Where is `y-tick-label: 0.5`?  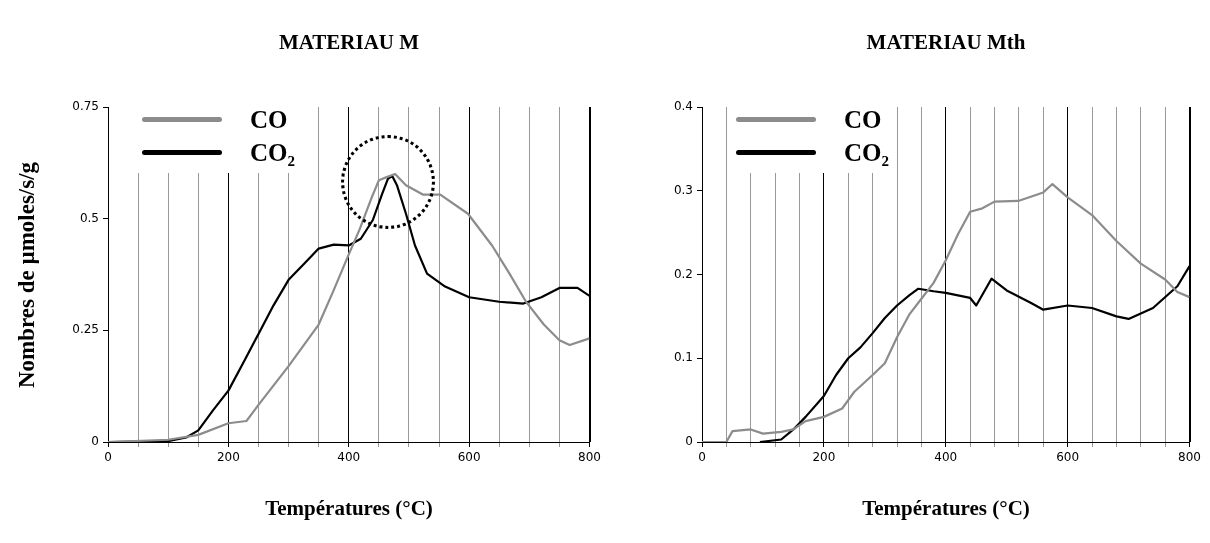 y-tick-label: 0.5 is located at coordinates (89, 217).